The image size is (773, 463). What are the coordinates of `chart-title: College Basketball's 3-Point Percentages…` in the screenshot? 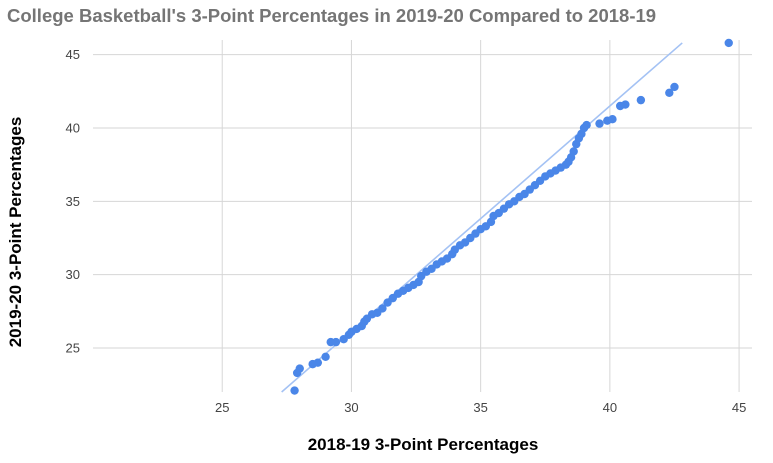 It's located at (332, 15).